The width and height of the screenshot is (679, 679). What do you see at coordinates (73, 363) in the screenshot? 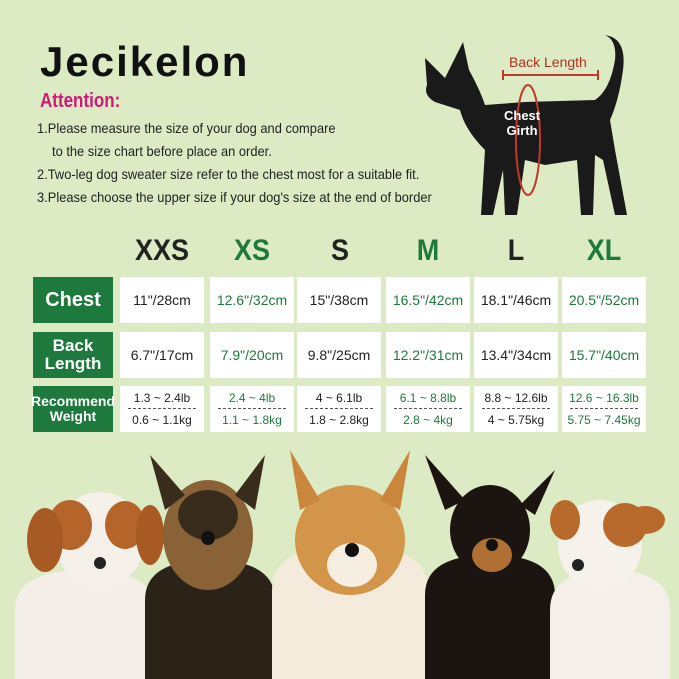
I see `back-label-2: Length` at bounding box center [73, 363].